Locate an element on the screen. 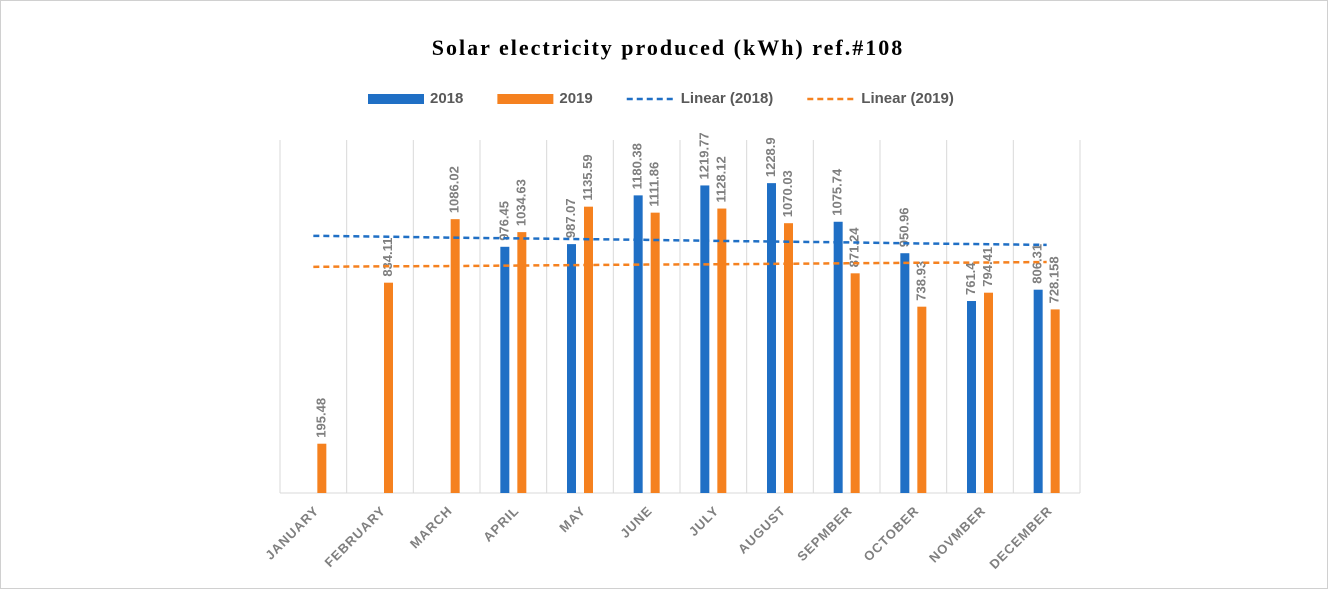 The width and height of the screenshot is (1328, 589). data-label: 1219.77 is located at coordinates (703, 155).